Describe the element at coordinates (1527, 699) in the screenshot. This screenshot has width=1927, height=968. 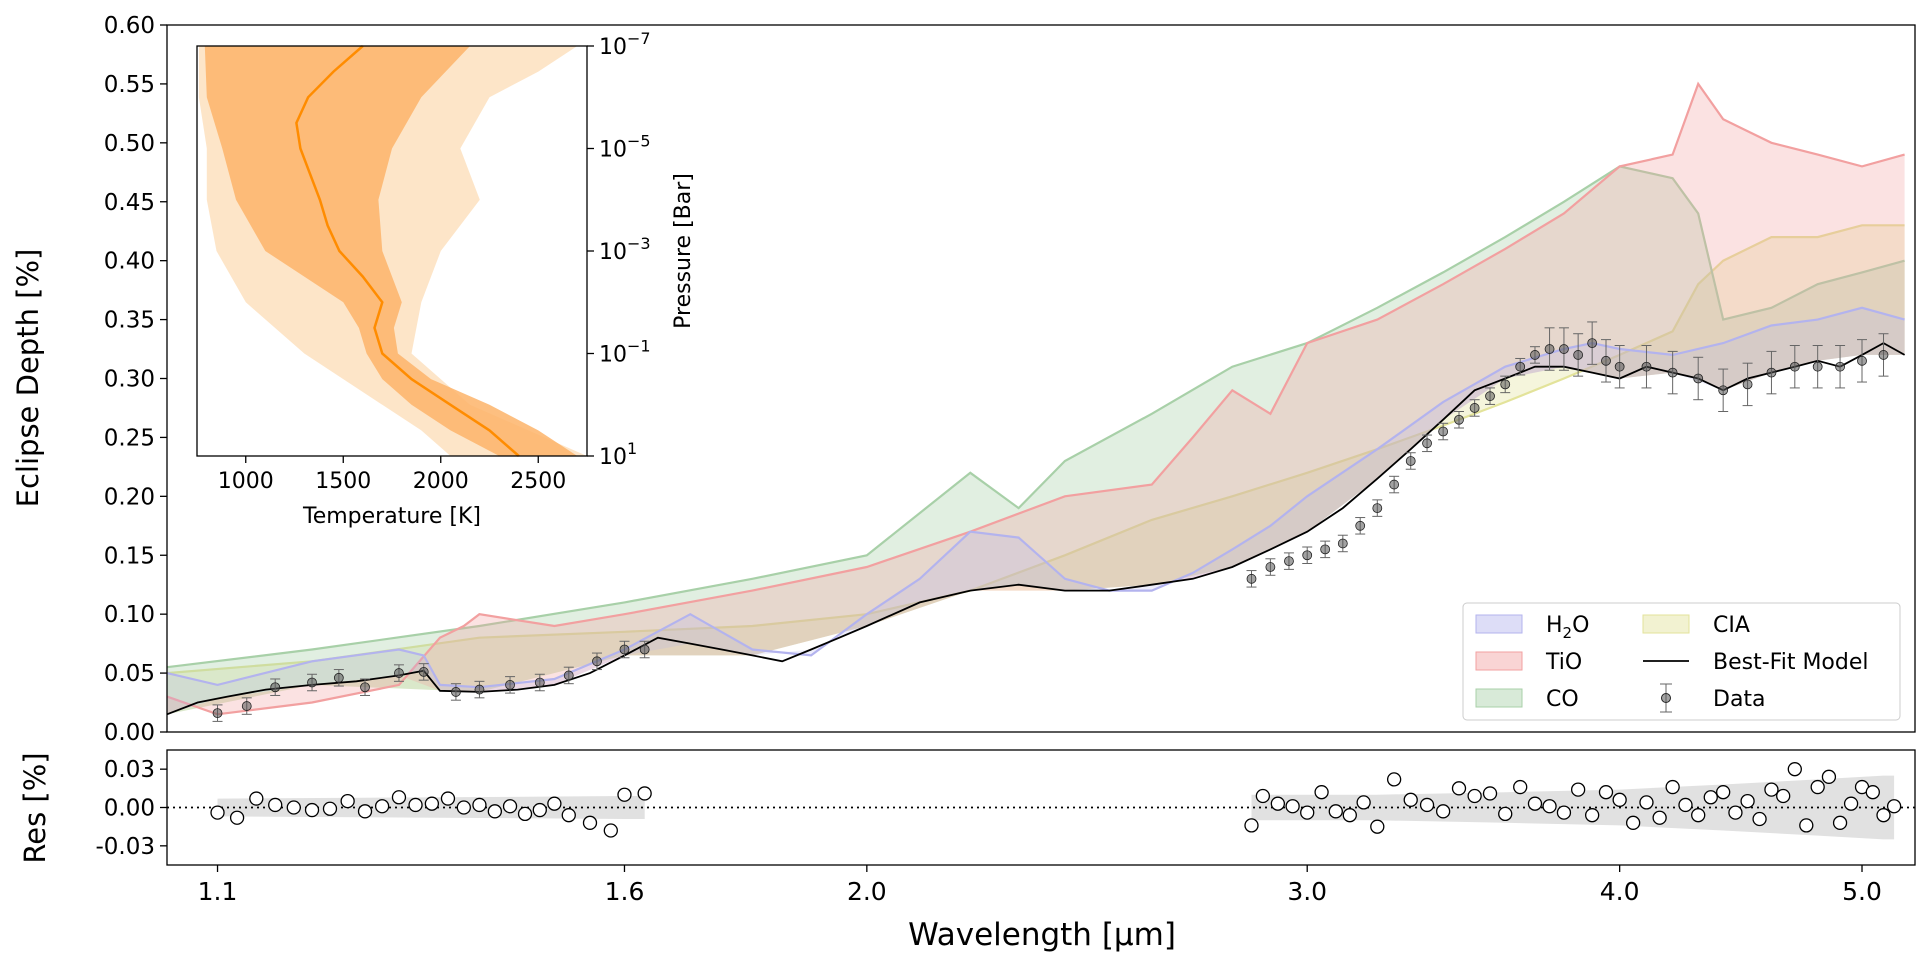
I see `legend-entry: CO` at that location.